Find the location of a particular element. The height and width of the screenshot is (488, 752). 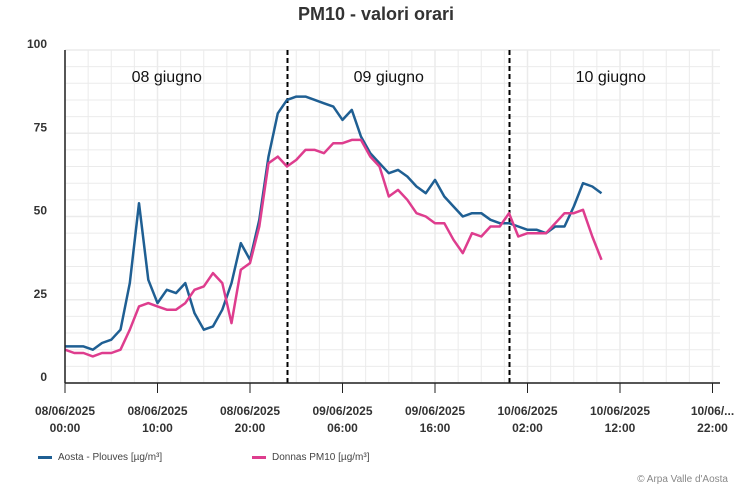

x-tick-time: 16:00 is located at coordinates (435, 428).